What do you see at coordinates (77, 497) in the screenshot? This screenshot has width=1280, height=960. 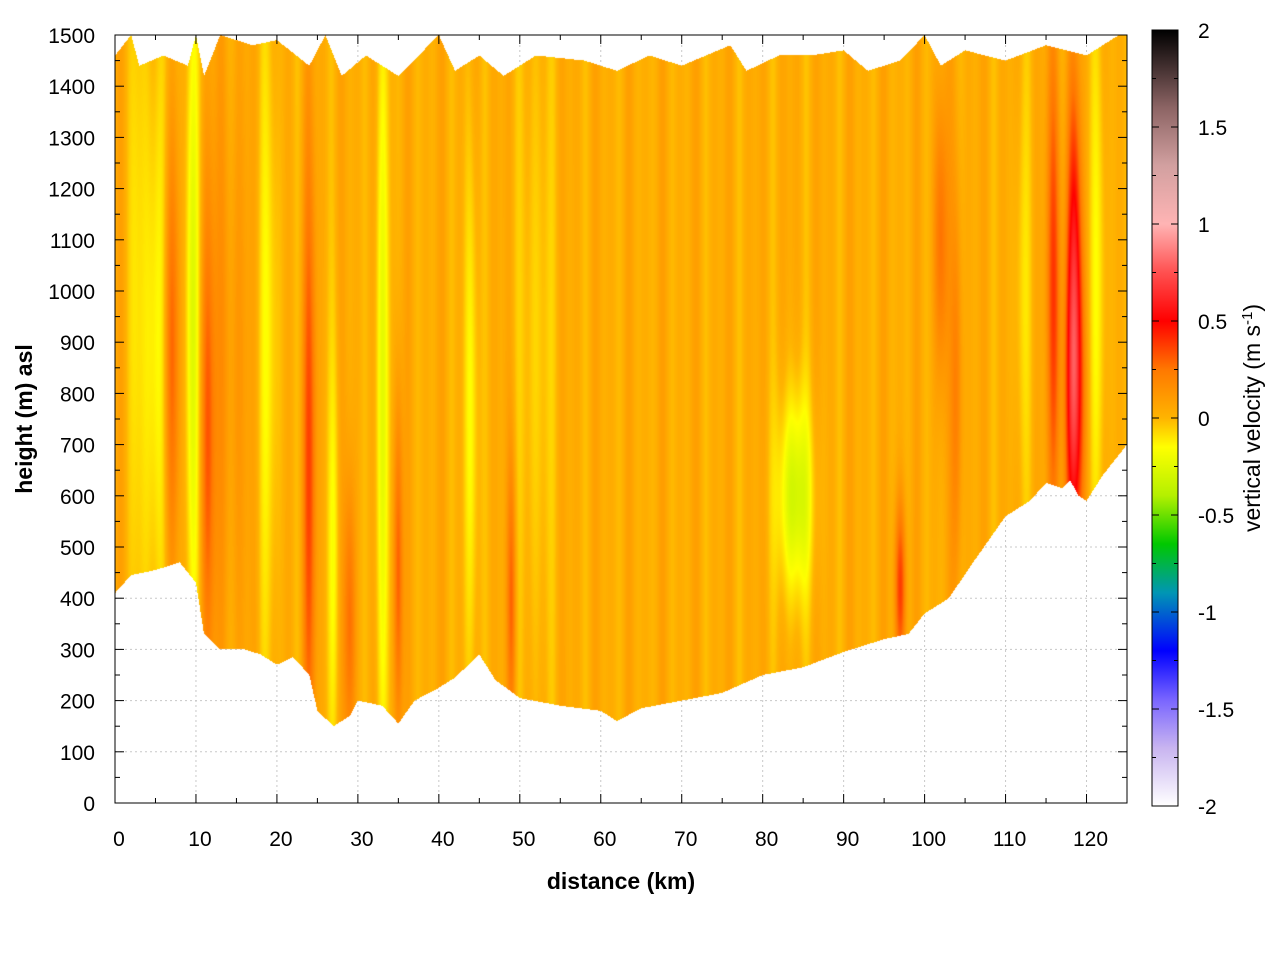 I see `y-tick-label: 600` at bounding box center [77, 497].